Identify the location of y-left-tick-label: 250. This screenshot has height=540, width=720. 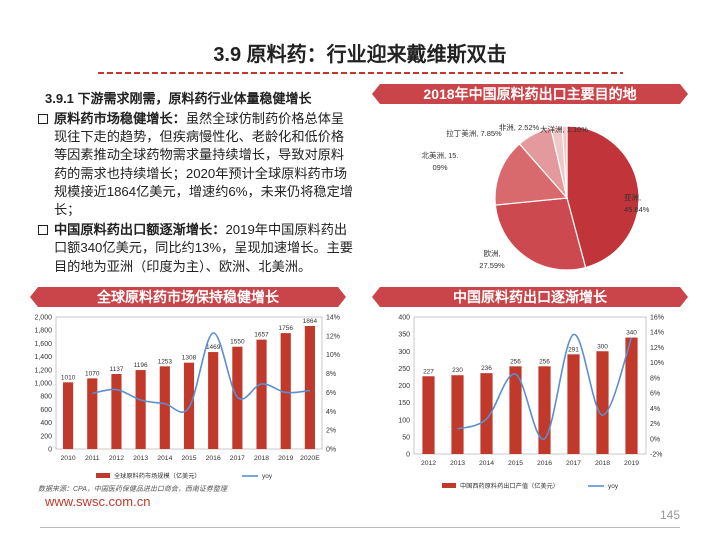
(404, 369).